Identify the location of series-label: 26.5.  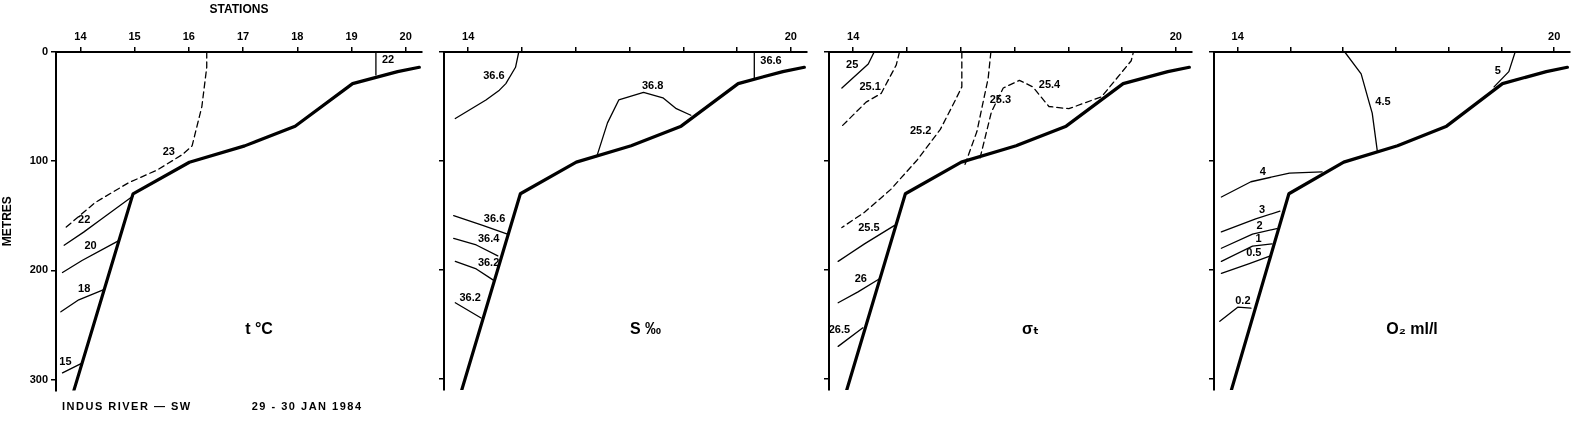
(839, 328).